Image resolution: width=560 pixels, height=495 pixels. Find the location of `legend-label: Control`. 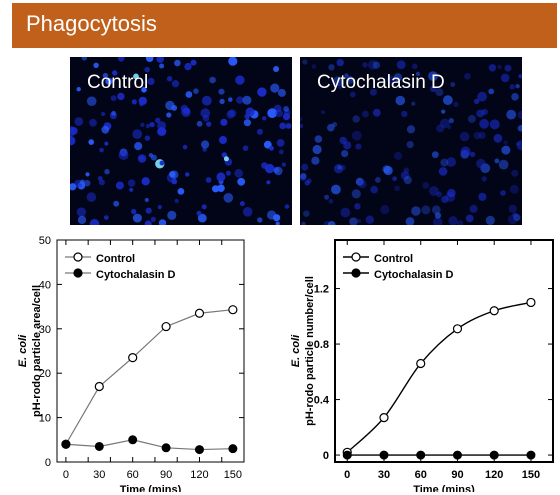

legend-label: Control is located at coordinates (115, 259).